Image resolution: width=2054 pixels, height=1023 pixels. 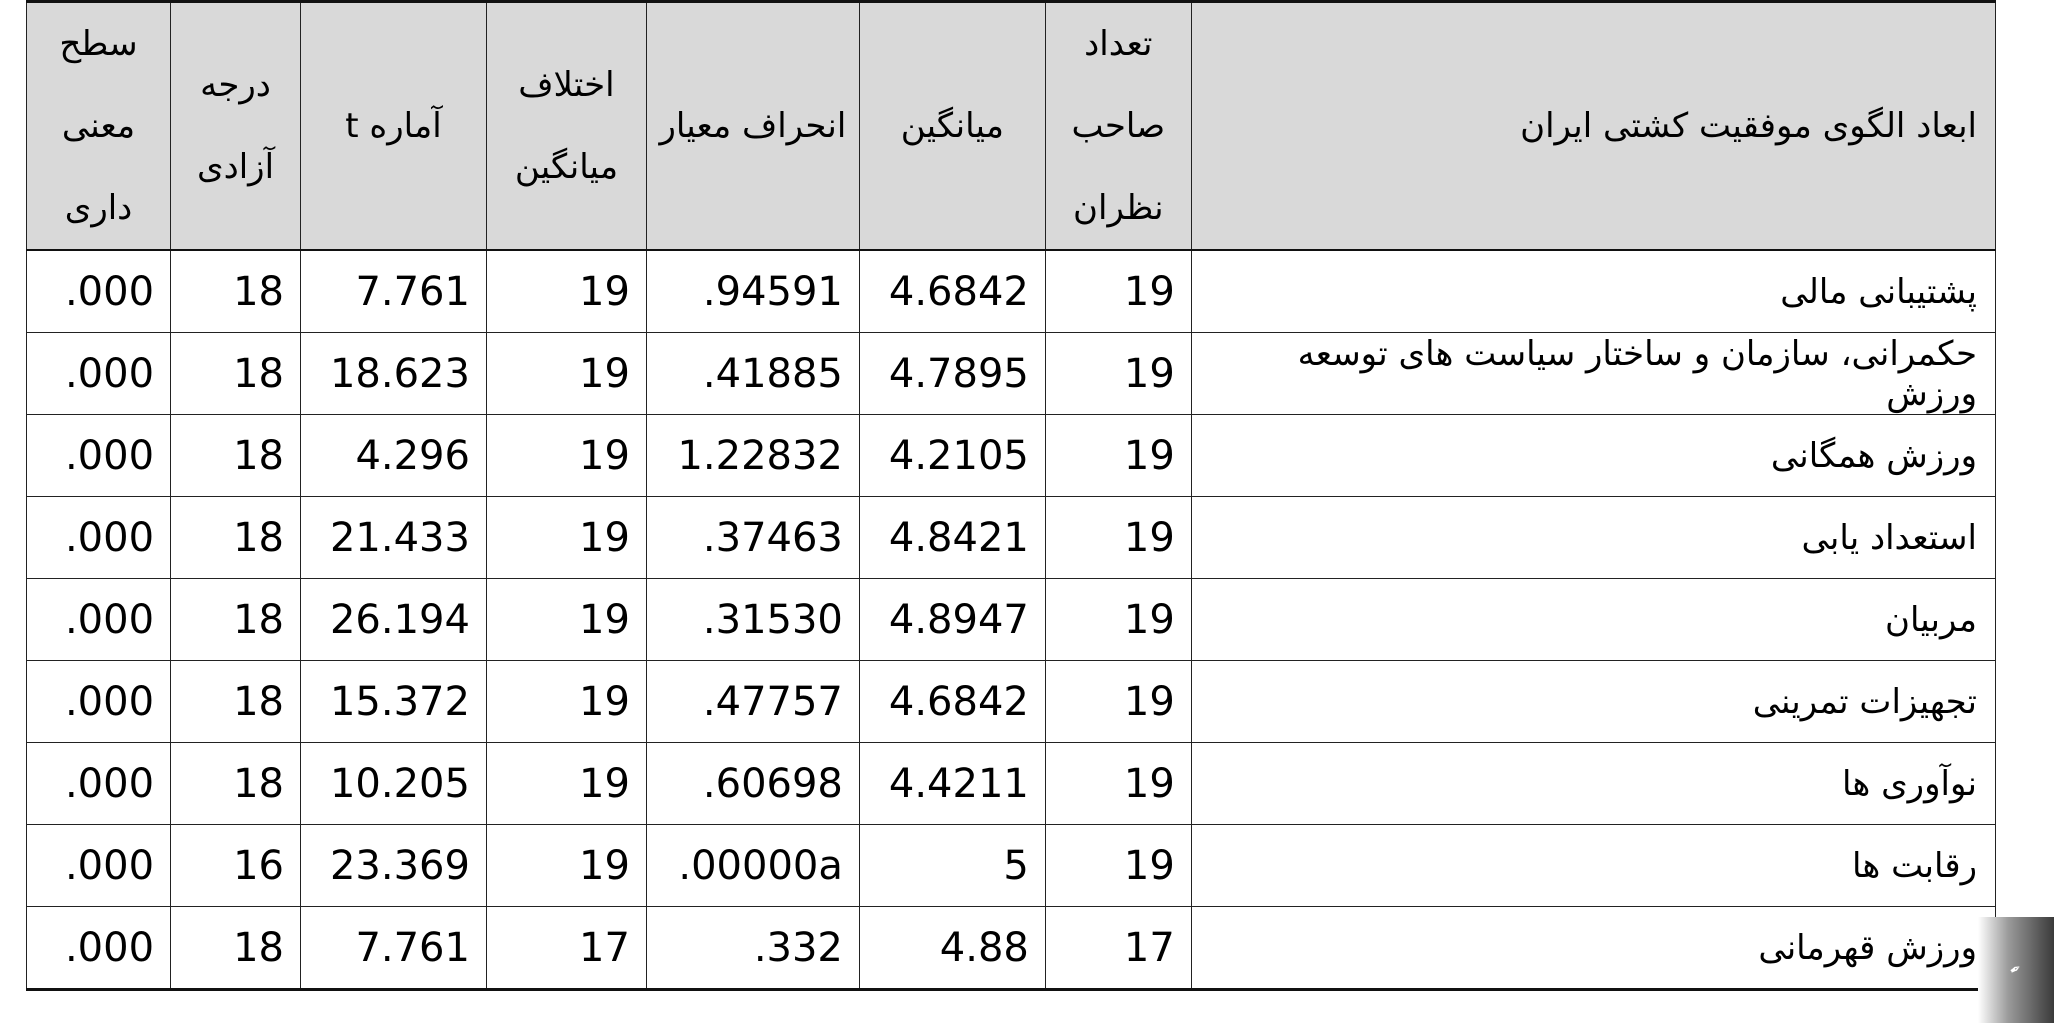 What do you see at coordinates (952, 373) in the screenshot?
I see `cell-mean: 4.7895` at bounding box center [952, 373].